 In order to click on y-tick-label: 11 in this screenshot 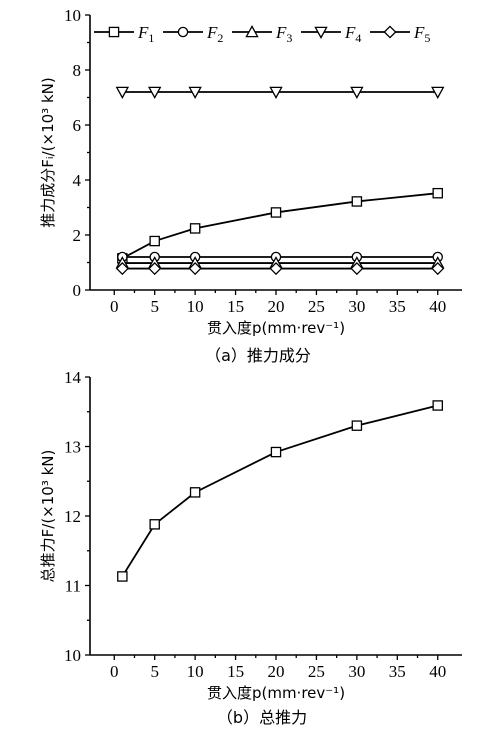, I will do `click(73, 586)`.